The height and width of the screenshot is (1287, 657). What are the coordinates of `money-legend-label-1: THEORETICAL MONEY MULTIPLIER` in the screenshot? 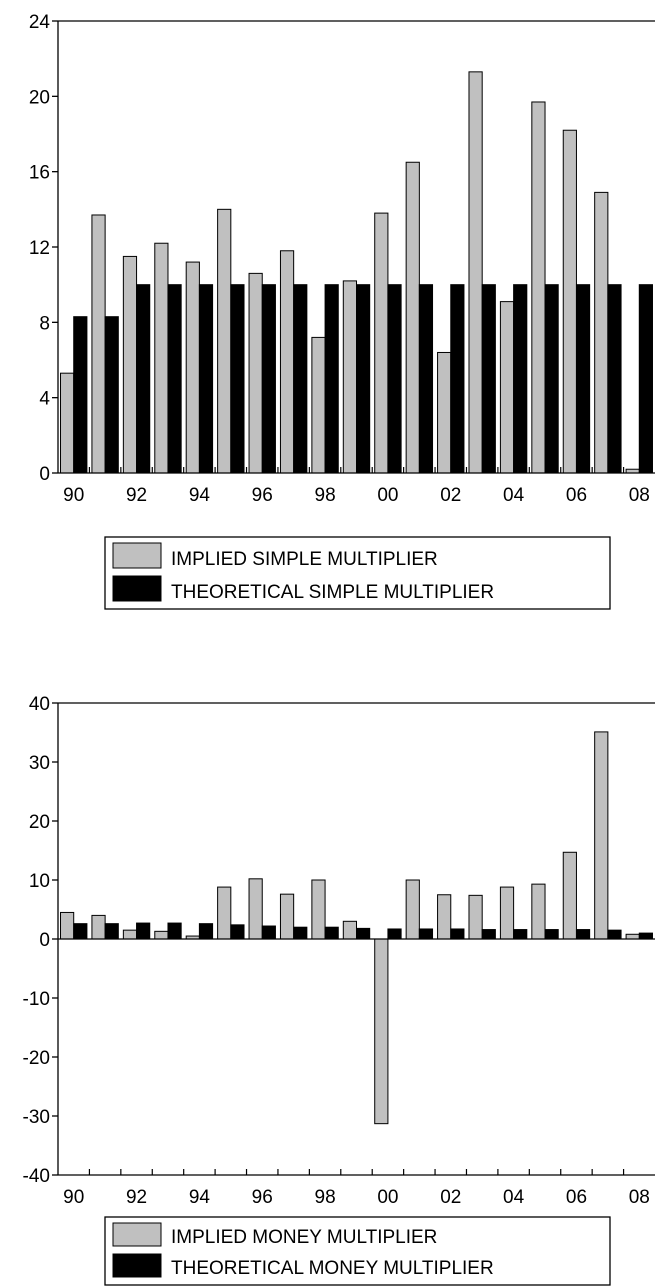 It's located at (332, 1268).